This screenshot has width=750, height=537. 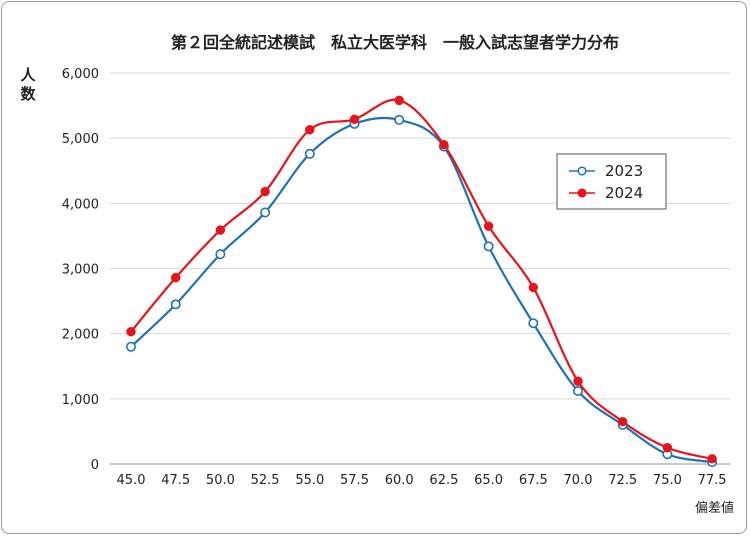 I want to click on legend-box, so click(x=611, y=181).